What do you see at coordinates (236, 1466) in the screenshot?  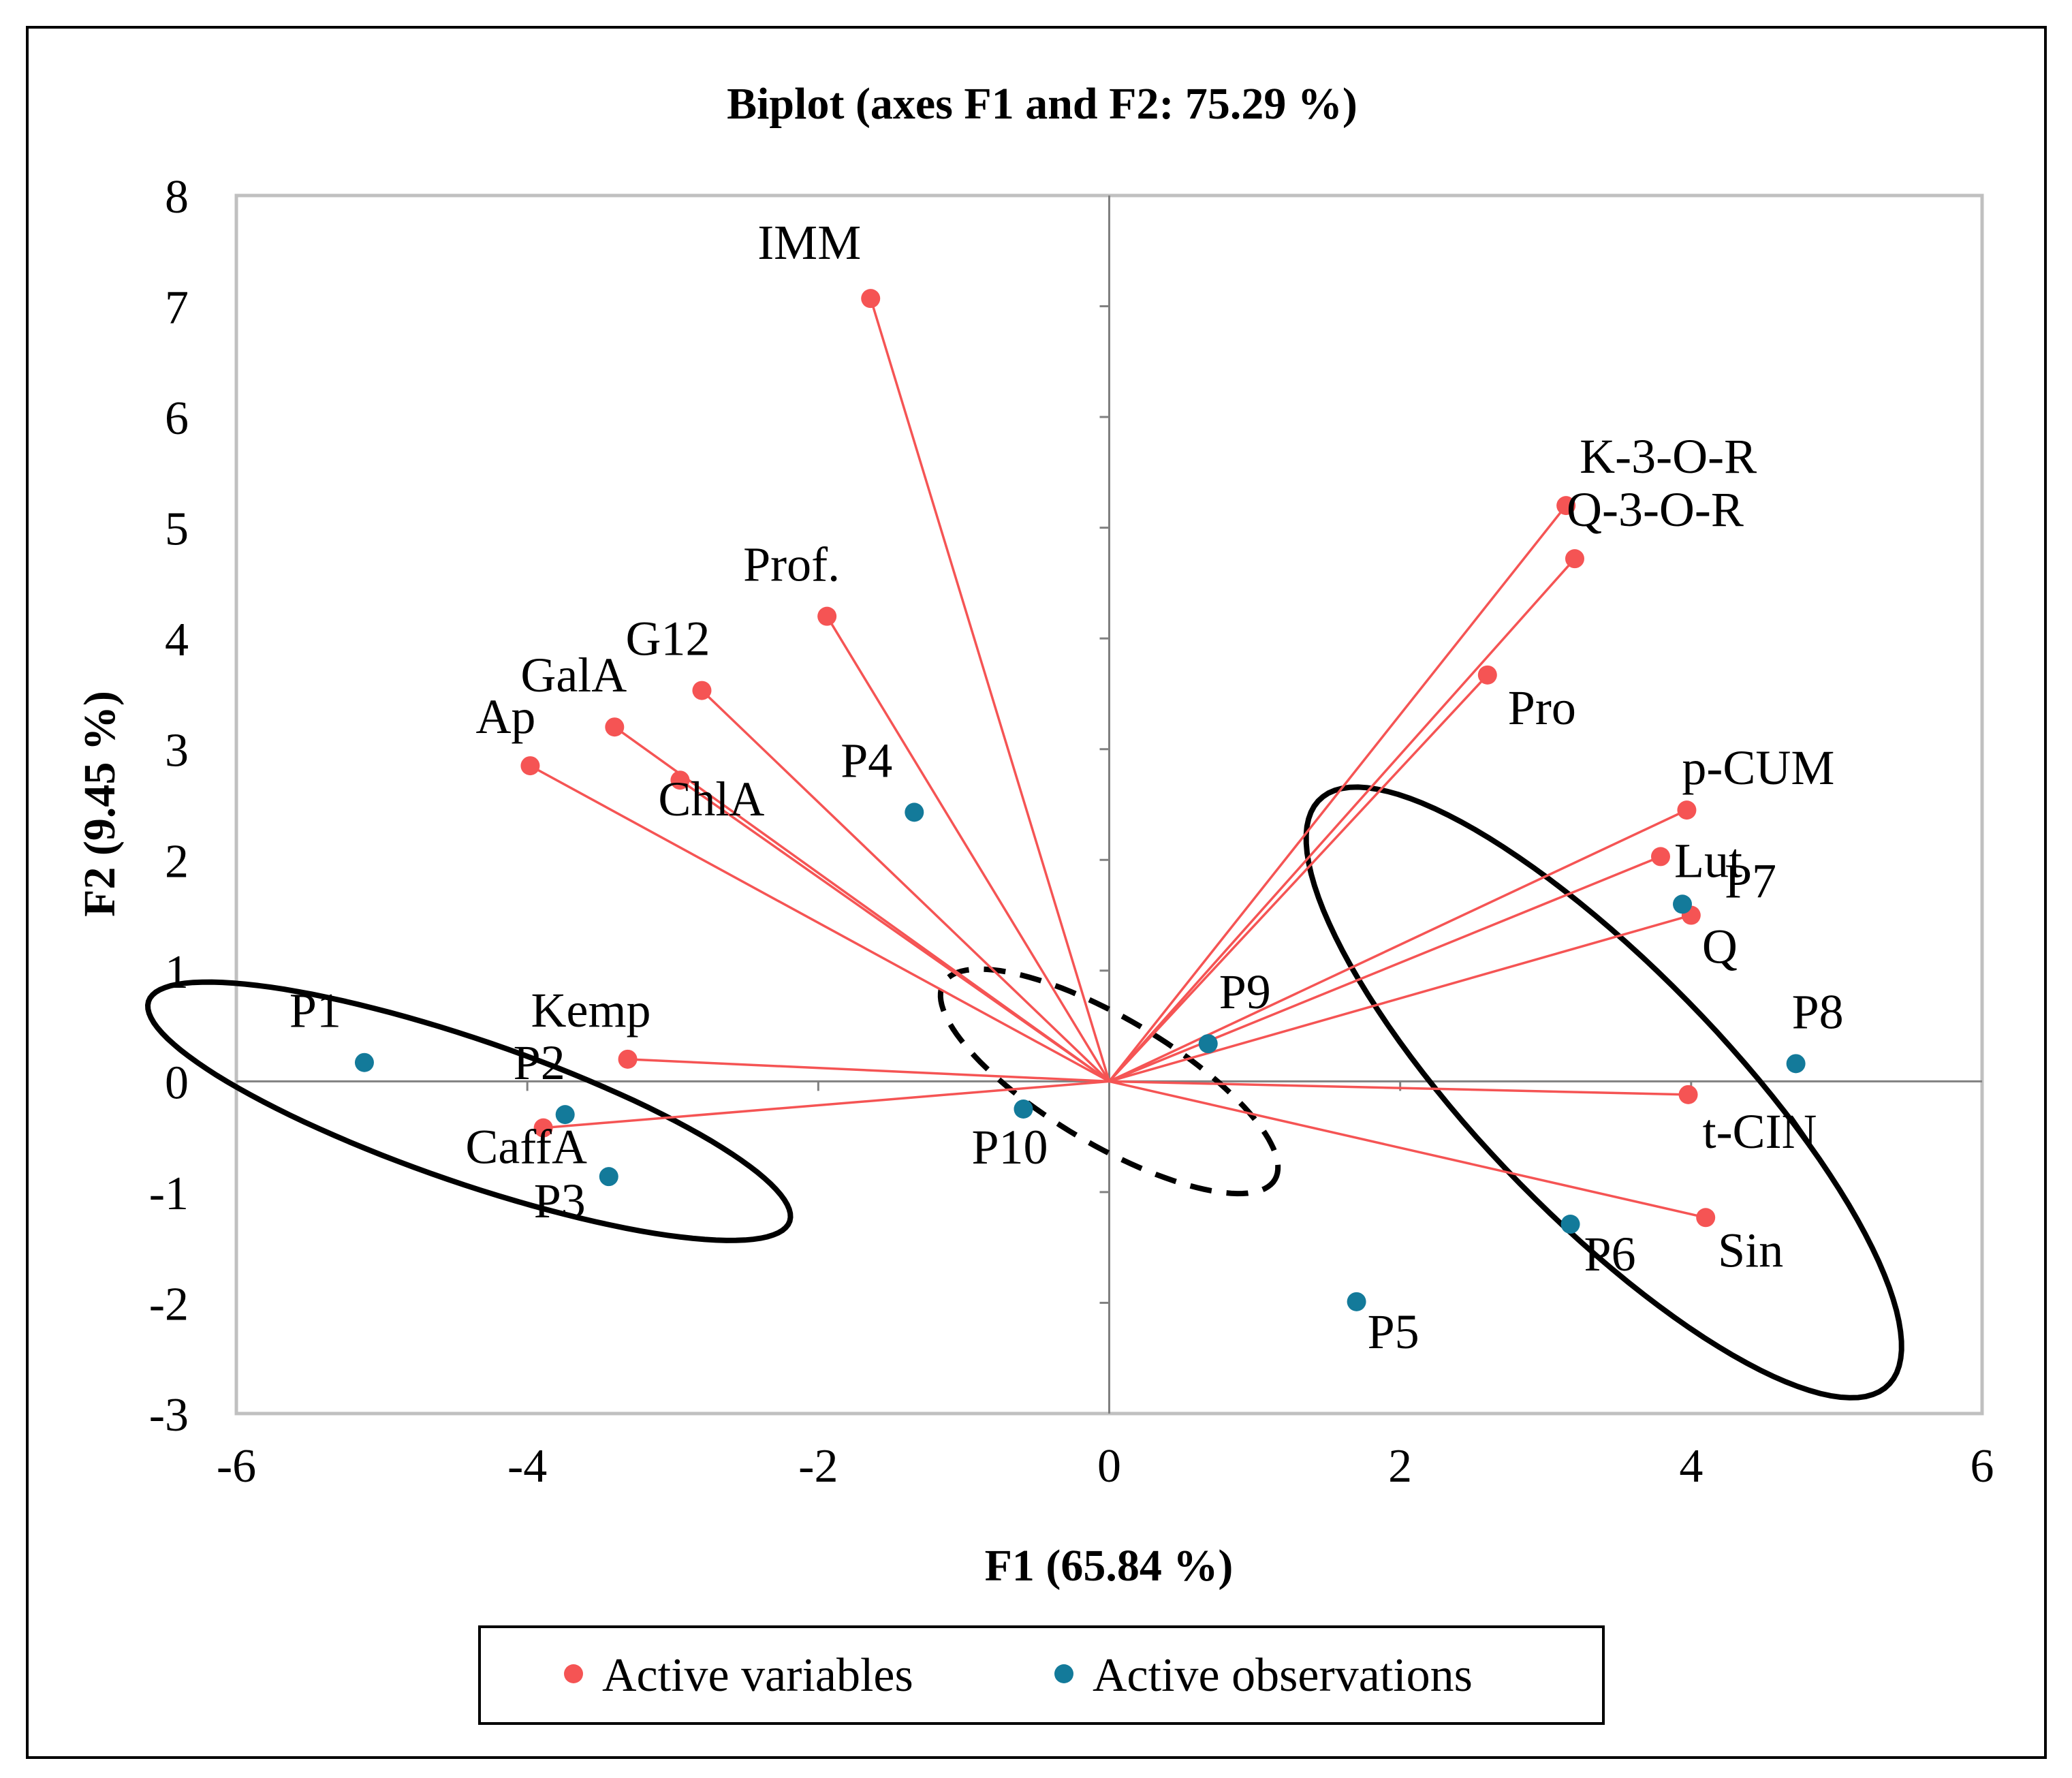 I see `x-tick-label: -6` at bounding box center [236, 1466].